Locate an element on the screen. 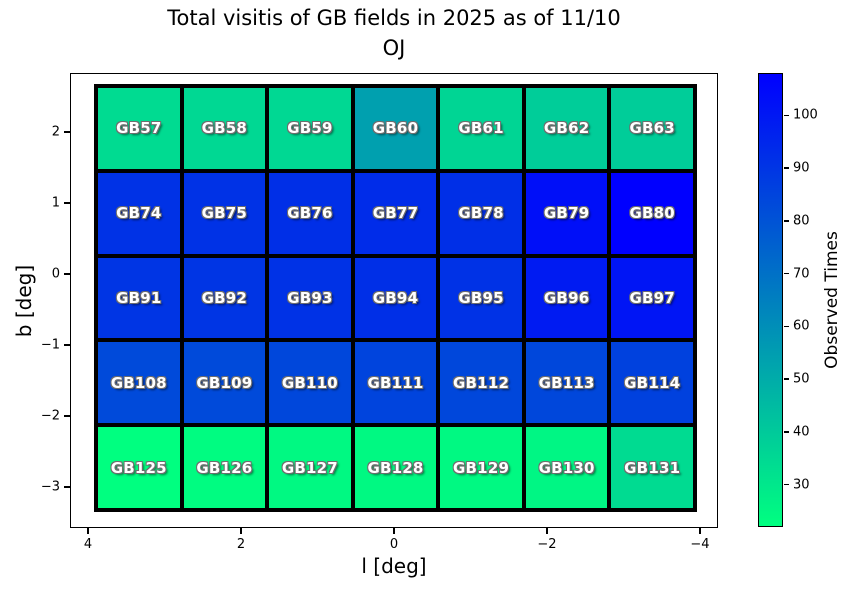 The width and height of the screenshot is (852, 590). heatmap-cell: GB92 is located at coordinates (224, 298).